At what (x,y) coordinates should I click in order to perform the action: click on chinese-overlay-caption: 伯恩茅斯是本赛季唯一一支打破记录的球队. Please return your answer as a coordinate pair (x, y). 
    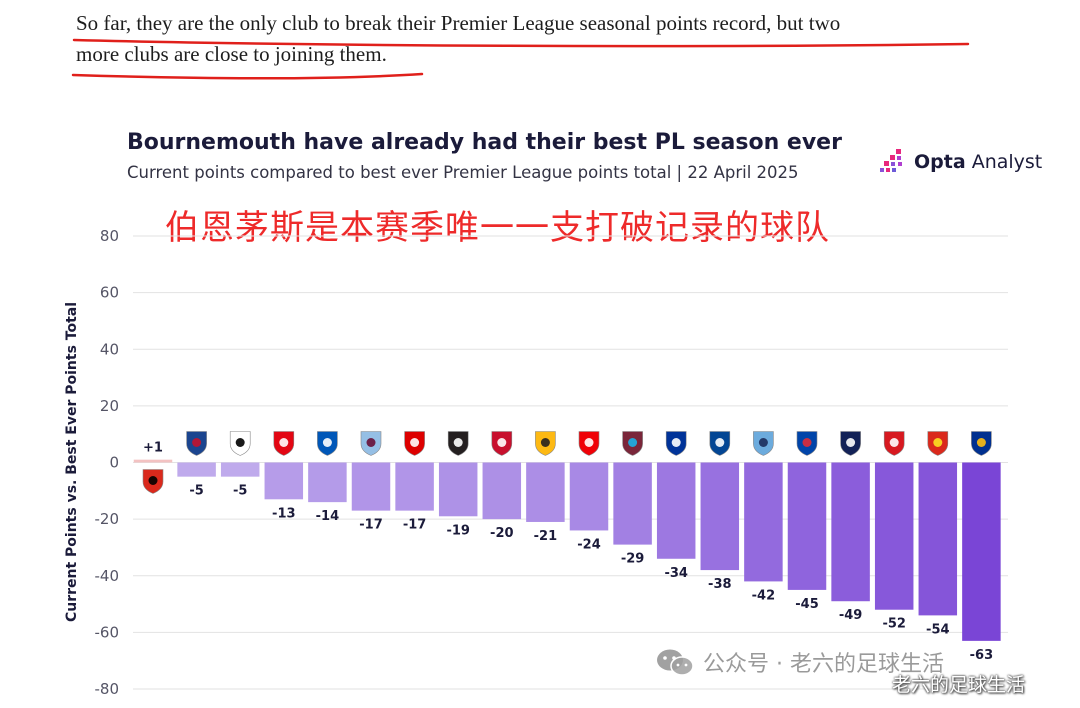
    Looking at the image, I should click on (497, 228).